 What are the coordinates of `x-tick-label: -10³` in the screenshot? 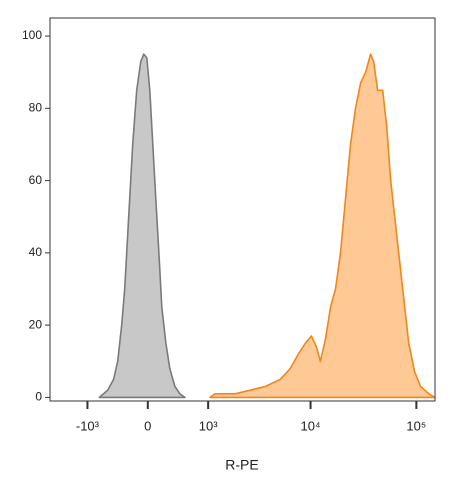 It's located at (88, 425).